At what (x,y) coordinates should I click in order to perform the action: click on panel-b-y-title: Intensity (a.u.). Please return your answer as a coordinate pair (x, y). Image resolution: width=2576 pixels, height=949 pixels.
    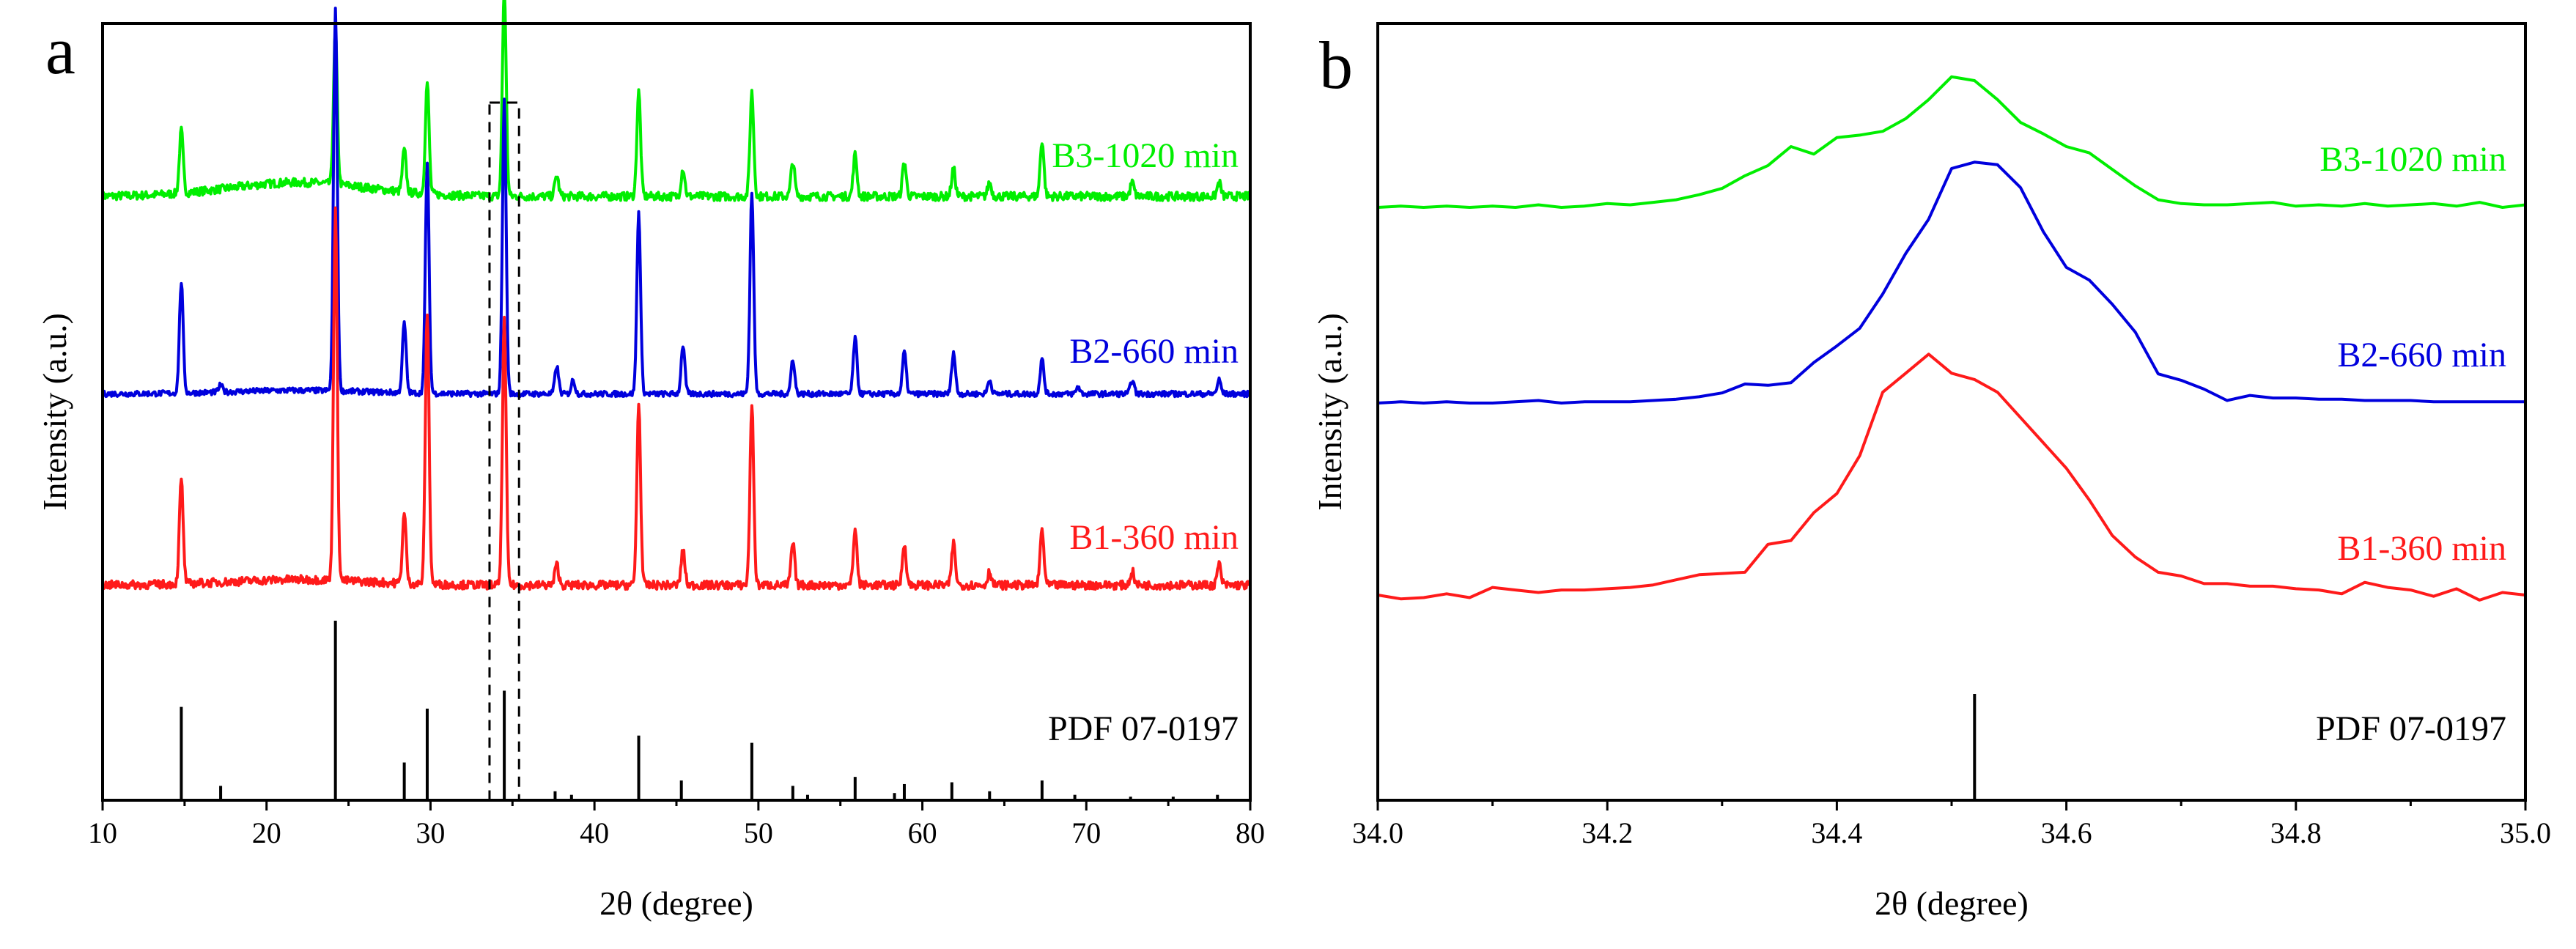
    Looking at the image, I should click on (1329, 412).